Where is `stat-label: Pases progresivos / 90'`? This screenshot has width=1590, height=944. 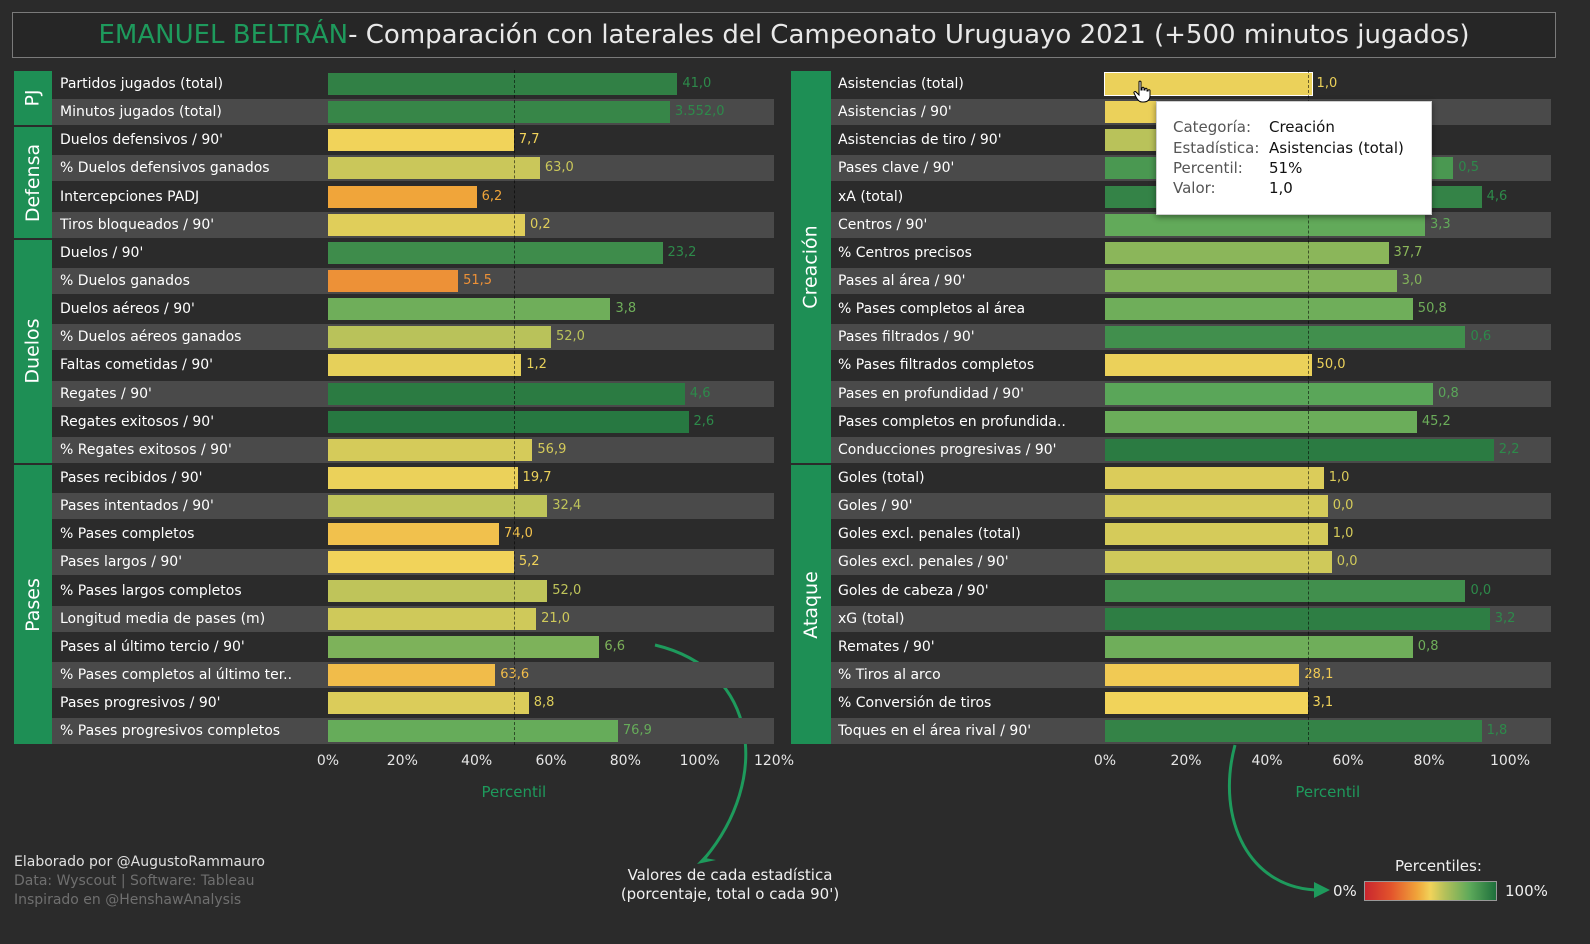 stat-label: Pases progresivos / 90' is located at coordinates (140, 703).